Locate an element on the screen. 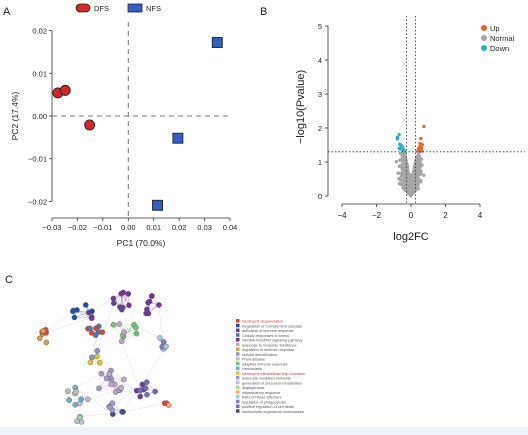  network-nodes is located at coordinates (104, 357).